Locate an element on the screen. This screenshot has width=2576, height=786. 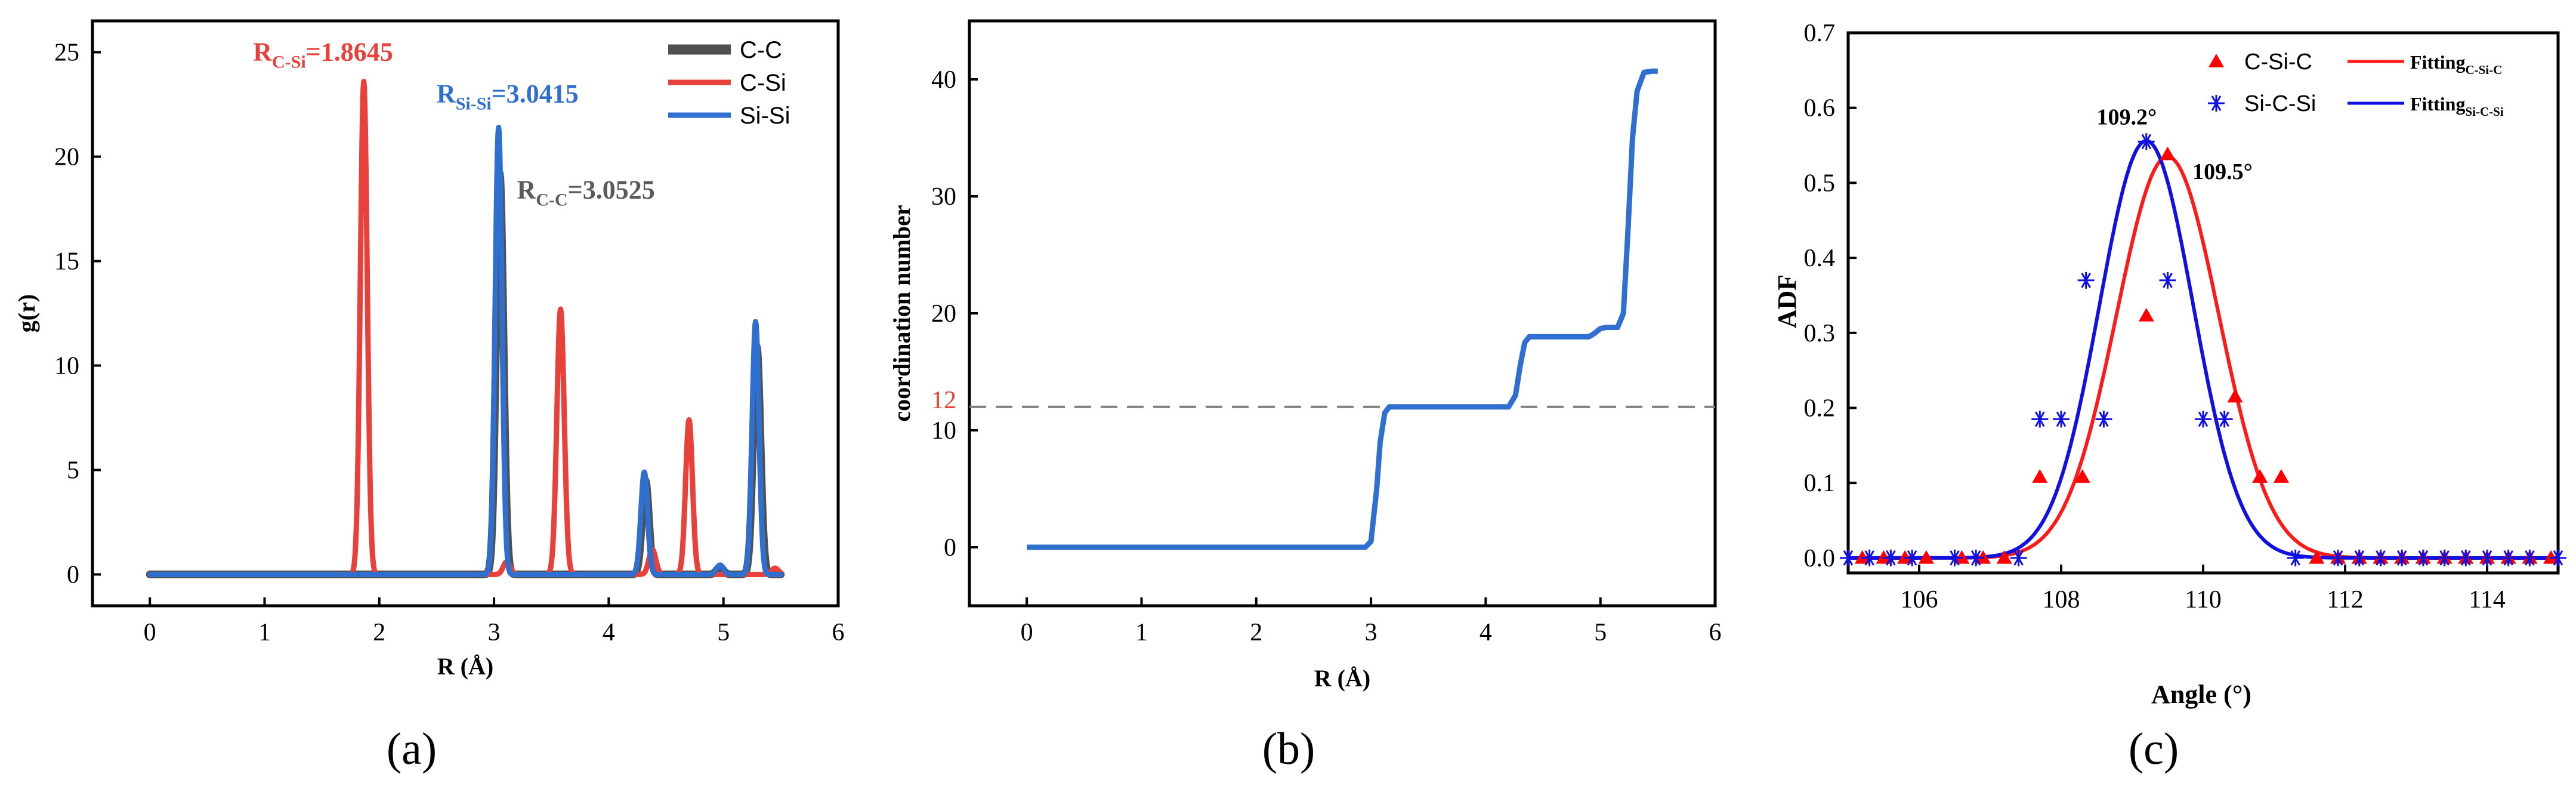
reference-line-label: 12 is located at coordinates (943, 400).